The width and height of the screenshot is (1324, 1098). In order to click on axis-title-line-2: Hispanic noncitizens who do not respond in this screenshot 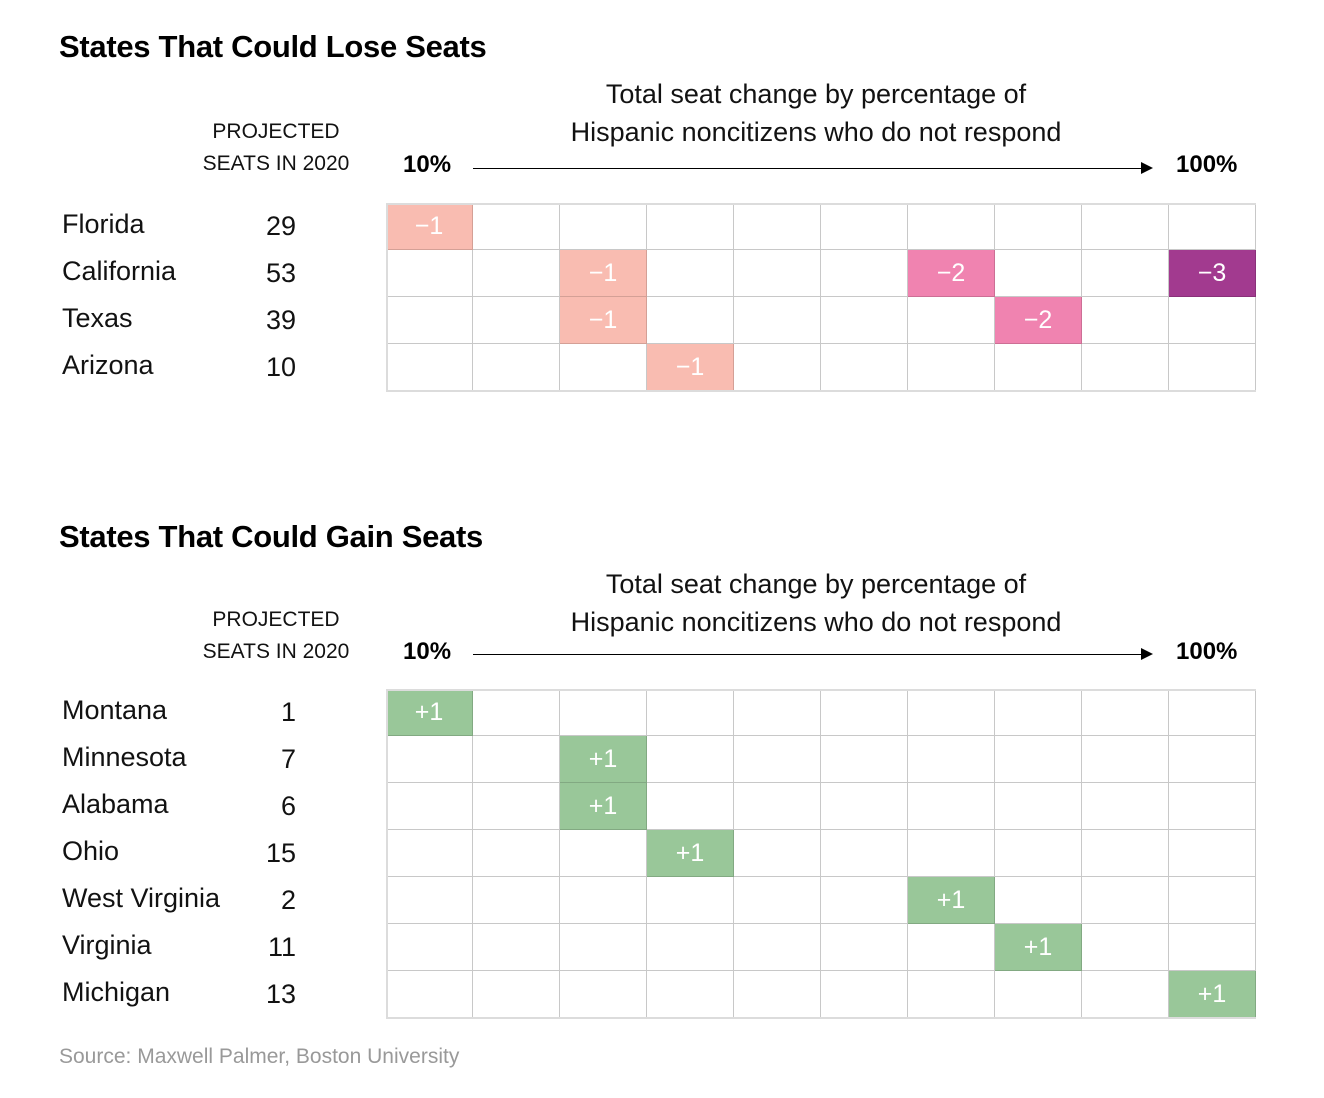, I will do `click(816, 622)`.